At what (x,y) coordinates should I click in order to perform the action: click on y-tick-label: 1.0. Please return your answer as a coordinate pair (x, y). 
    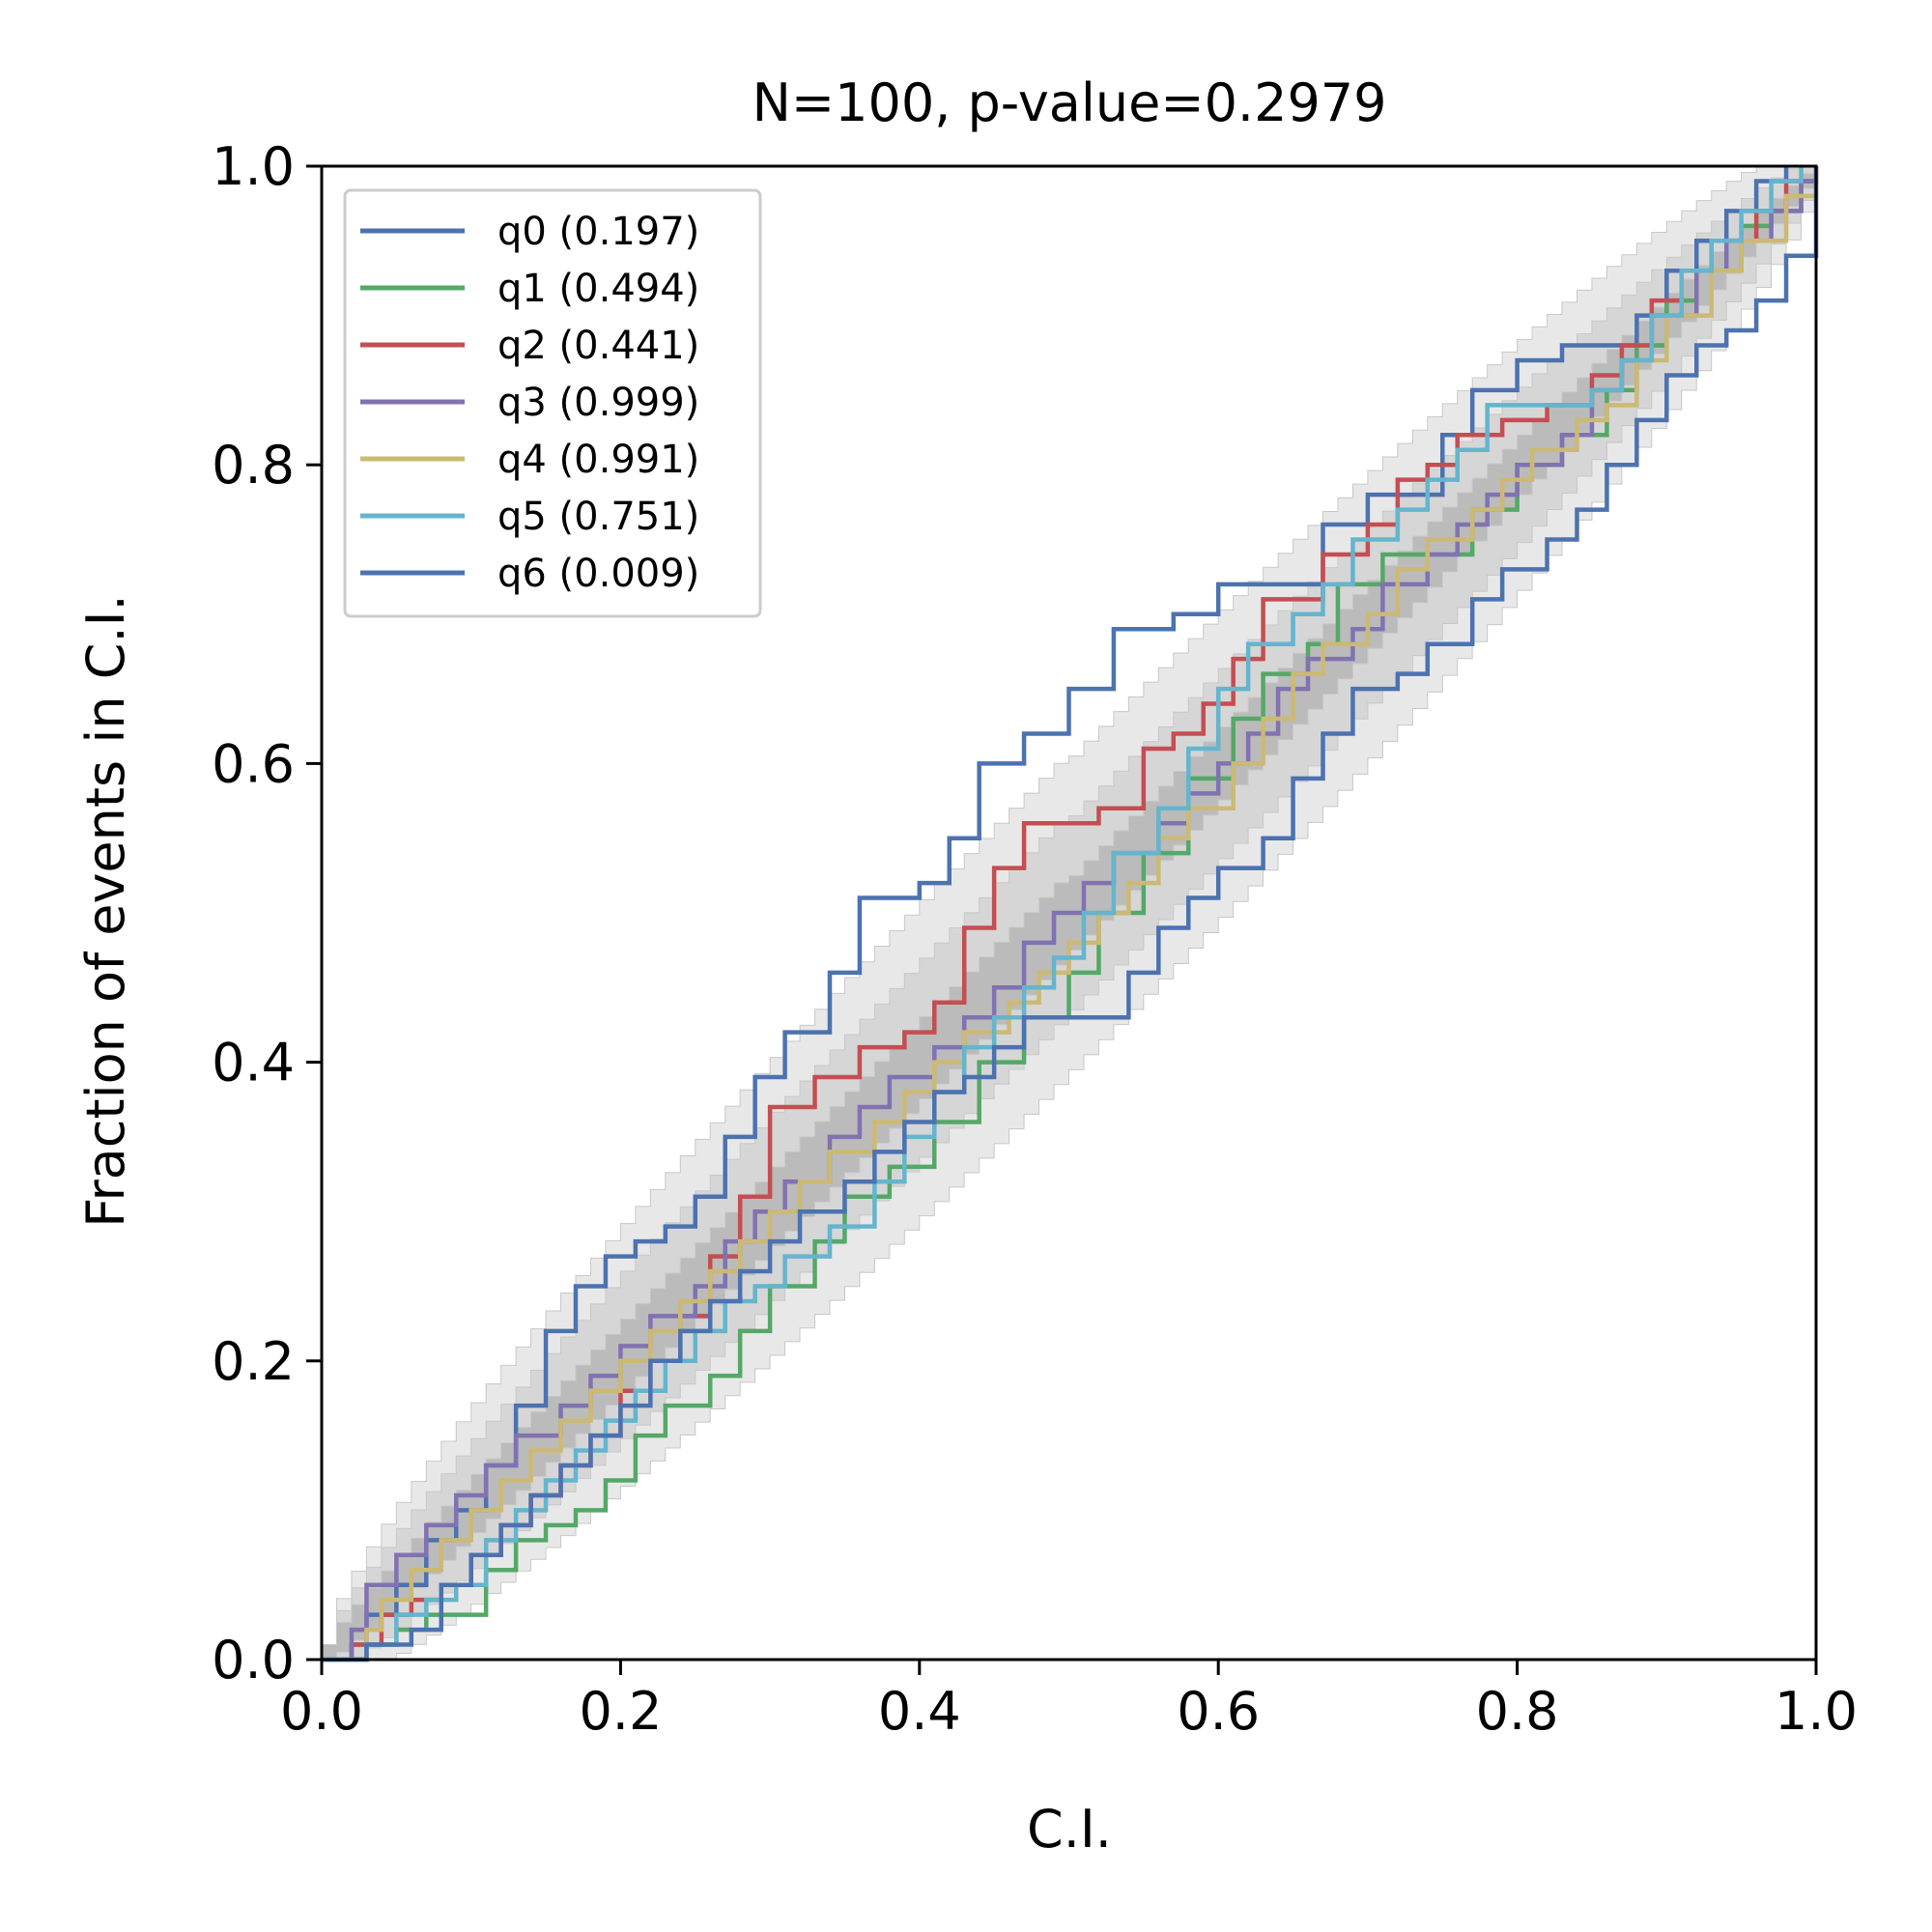
    Looking at the image, I should click on (253, 166).